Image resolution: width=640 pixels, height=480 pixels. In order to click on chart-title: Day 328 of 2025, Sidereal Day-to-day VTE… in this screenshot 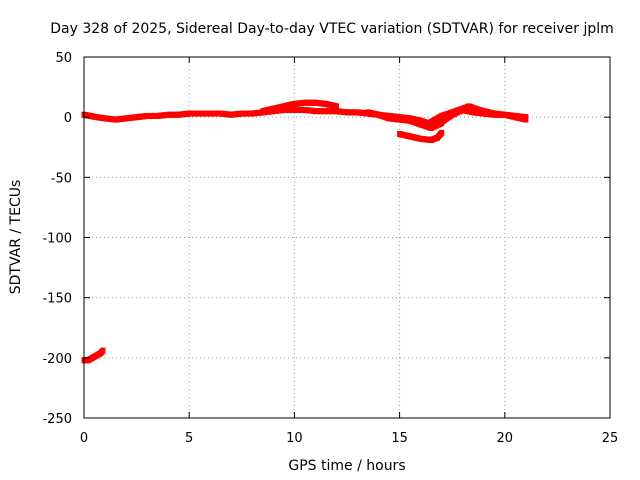, I will do `click(332, 29)`.